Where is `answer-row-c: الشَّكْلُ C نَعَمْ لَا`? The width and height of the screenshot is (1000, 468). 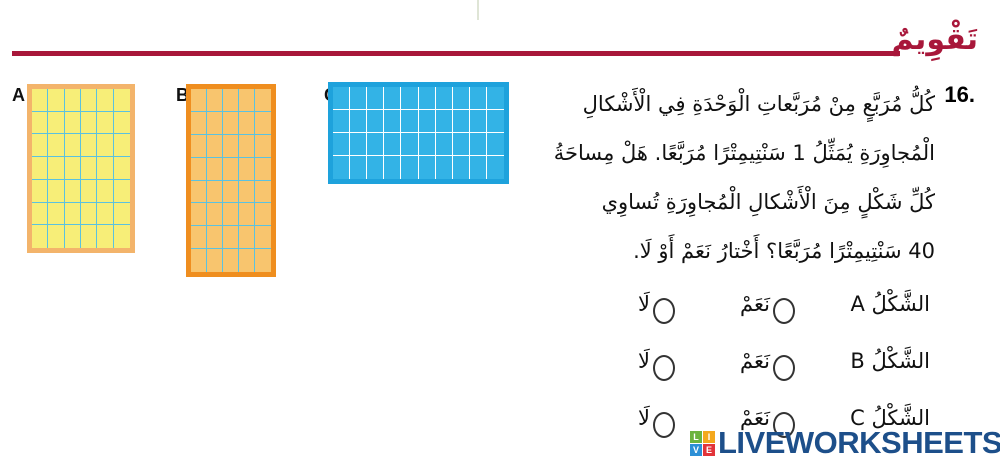 answer-row-c: الشَّكْلُ C نَعَمْ لَا is located at coordinates (770, 422).